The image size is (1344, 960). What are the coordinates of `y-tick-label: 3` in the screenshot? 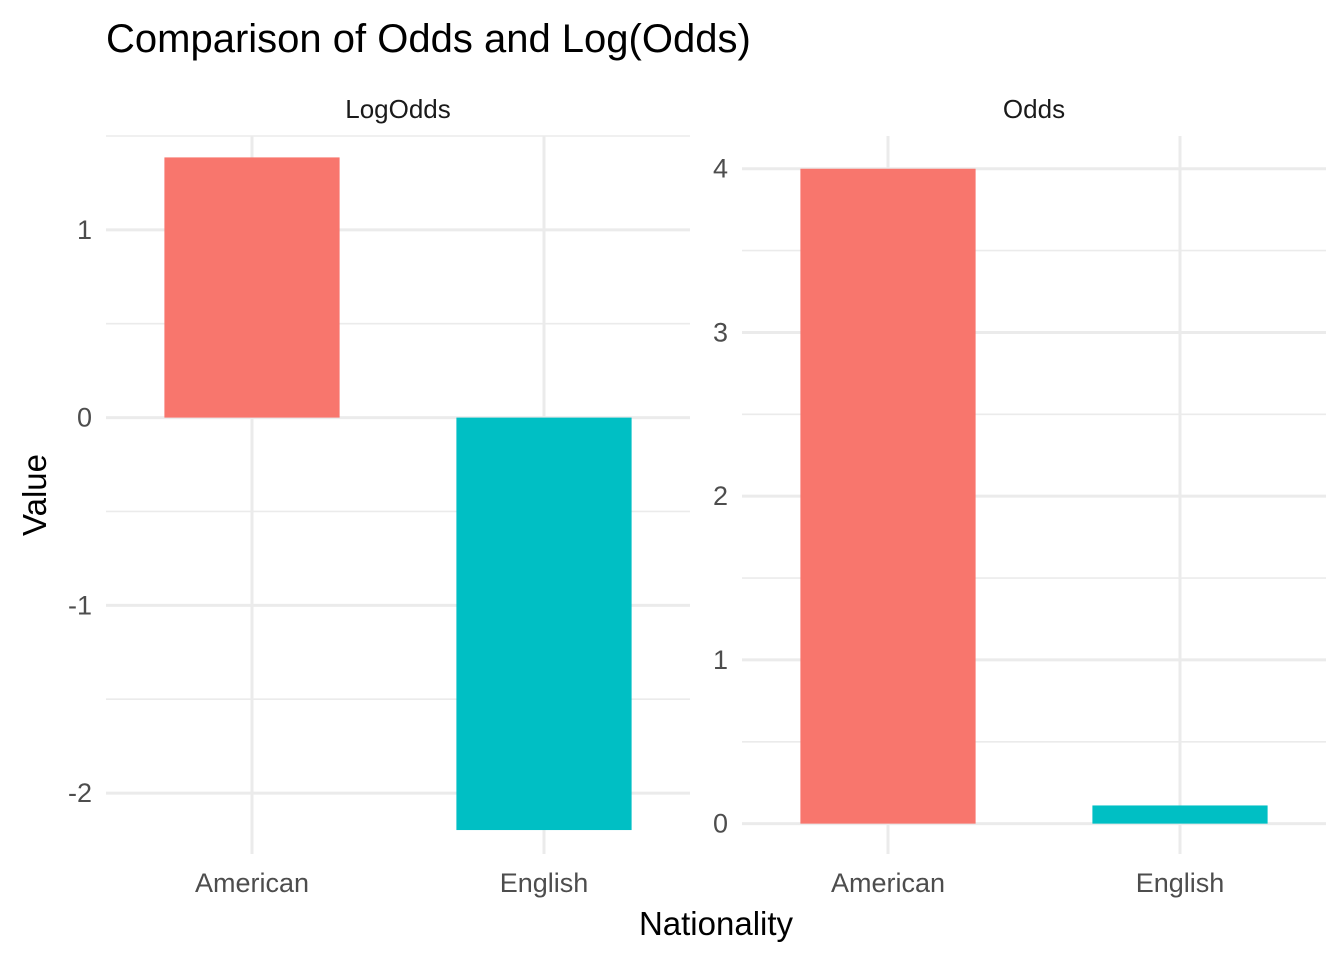 It's located at (720, 332).